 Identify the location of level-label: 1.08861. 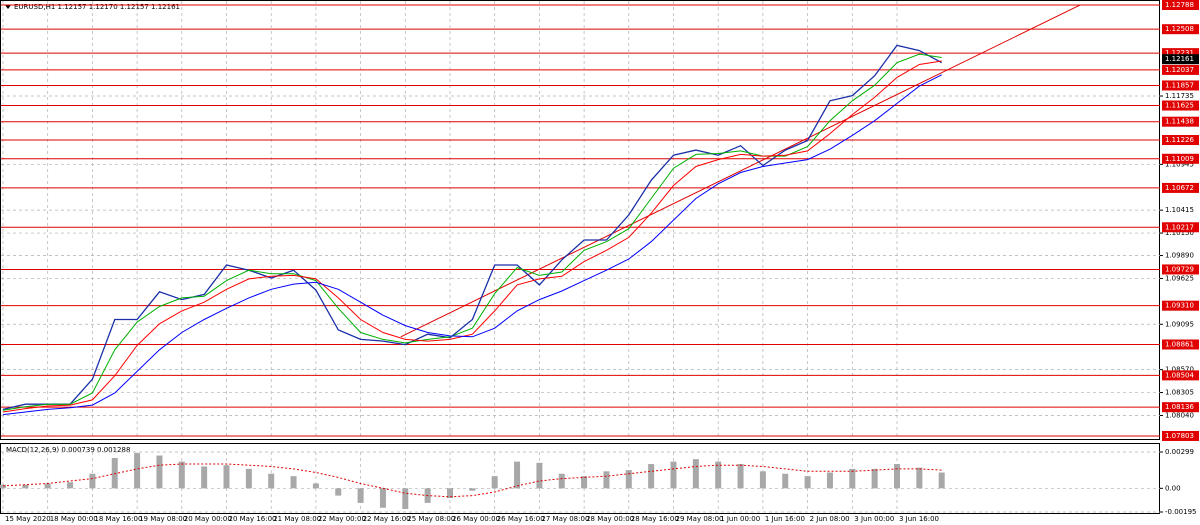
(1179, 345).